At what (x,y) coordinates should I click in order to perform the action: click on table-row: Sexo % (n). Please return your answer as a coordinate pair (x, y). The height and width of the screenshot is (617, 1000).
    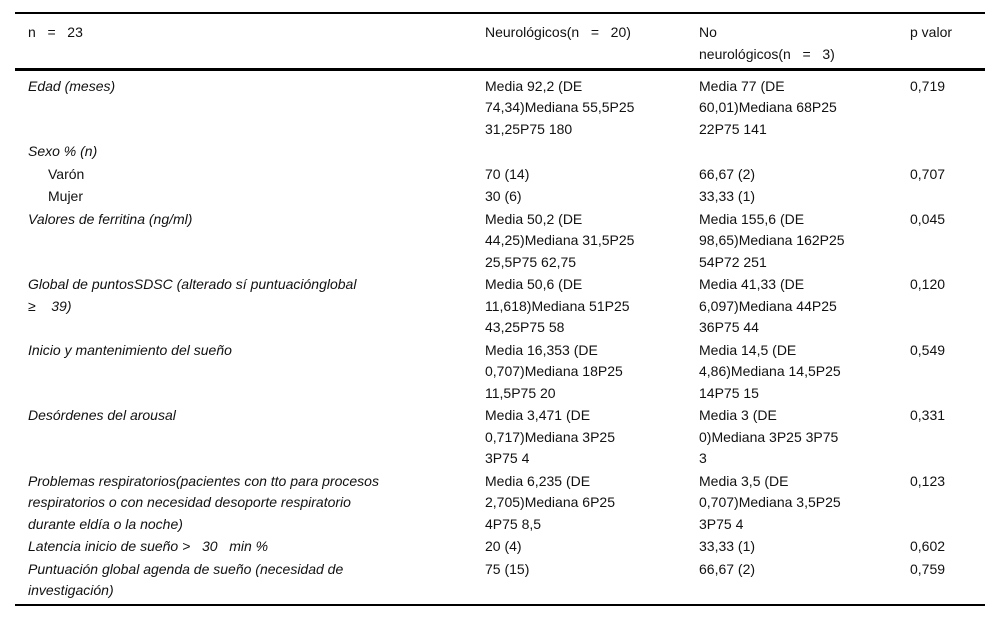
    Looking at the image, I should click on (500, 152).